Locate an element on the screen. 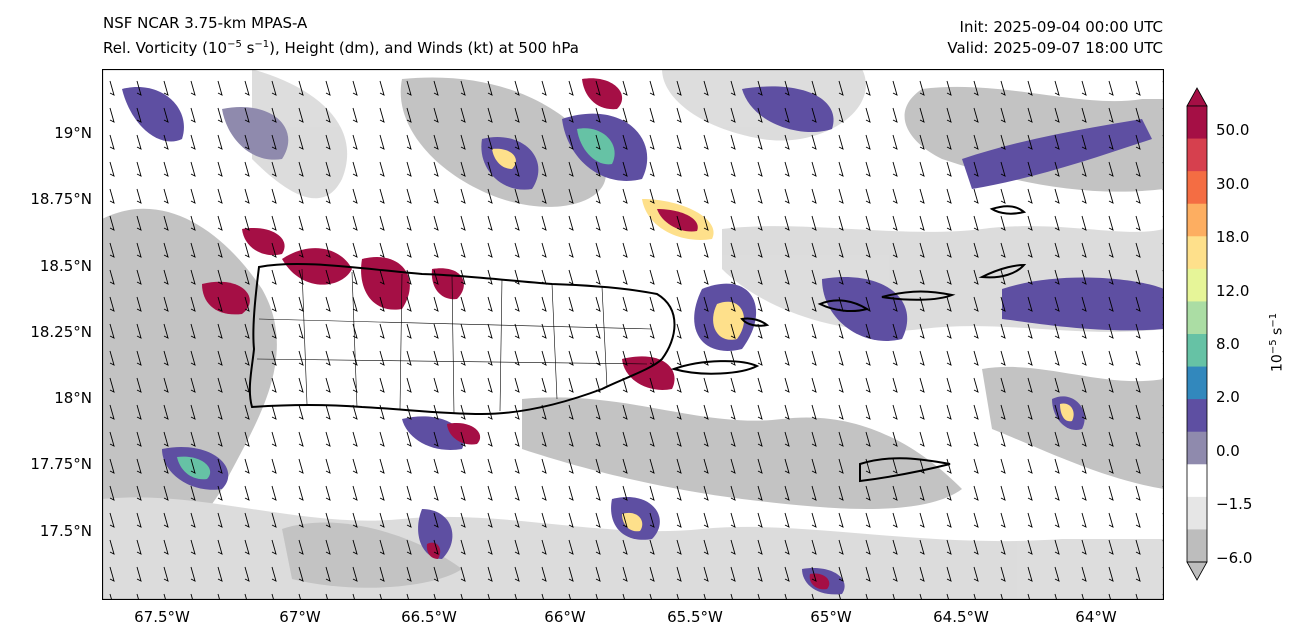  lon-label: 64°W is located at coordinates (1096, 617).